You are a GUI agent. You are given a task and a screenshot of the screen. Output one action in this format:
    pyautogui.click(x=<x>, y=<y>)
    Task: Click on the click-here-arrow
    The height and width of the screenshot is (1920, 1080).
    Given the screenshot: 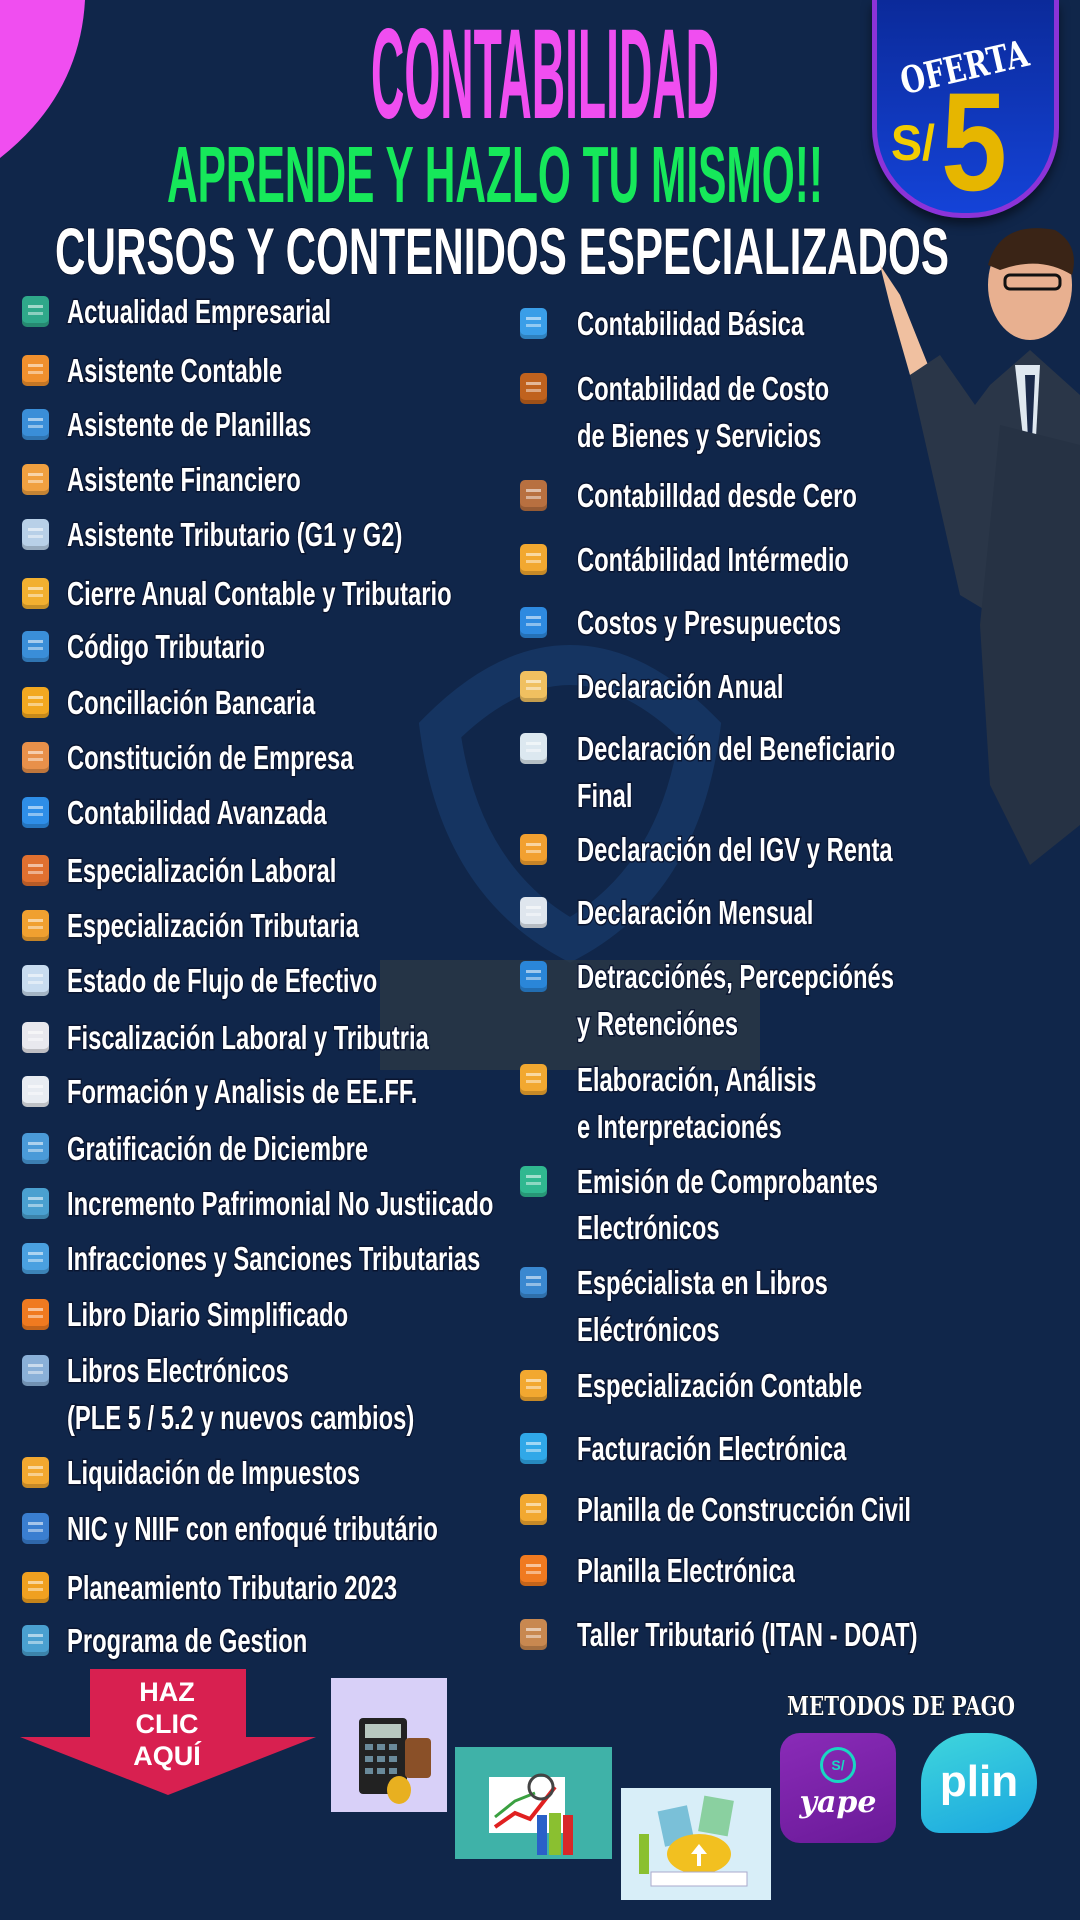 What is the action you would take?
    pyautogui.click(x=168, y=1732)
    